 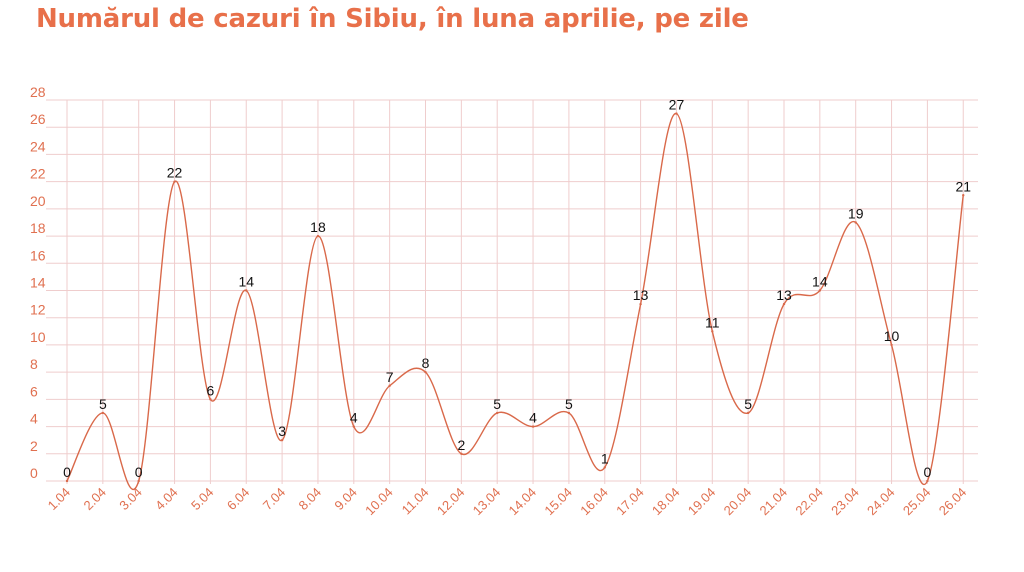 What do you see at coordinates (310, 499) in the screenshot?
I see `x-tick-label: 8.04` at bounding box center [310, 499].